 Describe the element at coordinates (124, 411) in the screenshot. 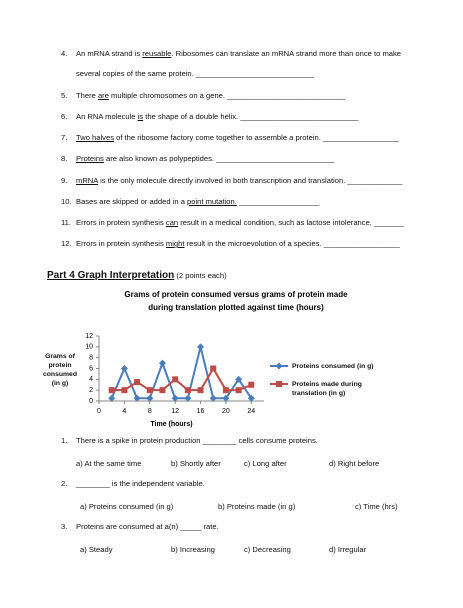

I see `x-tick-label: 4` at that location.